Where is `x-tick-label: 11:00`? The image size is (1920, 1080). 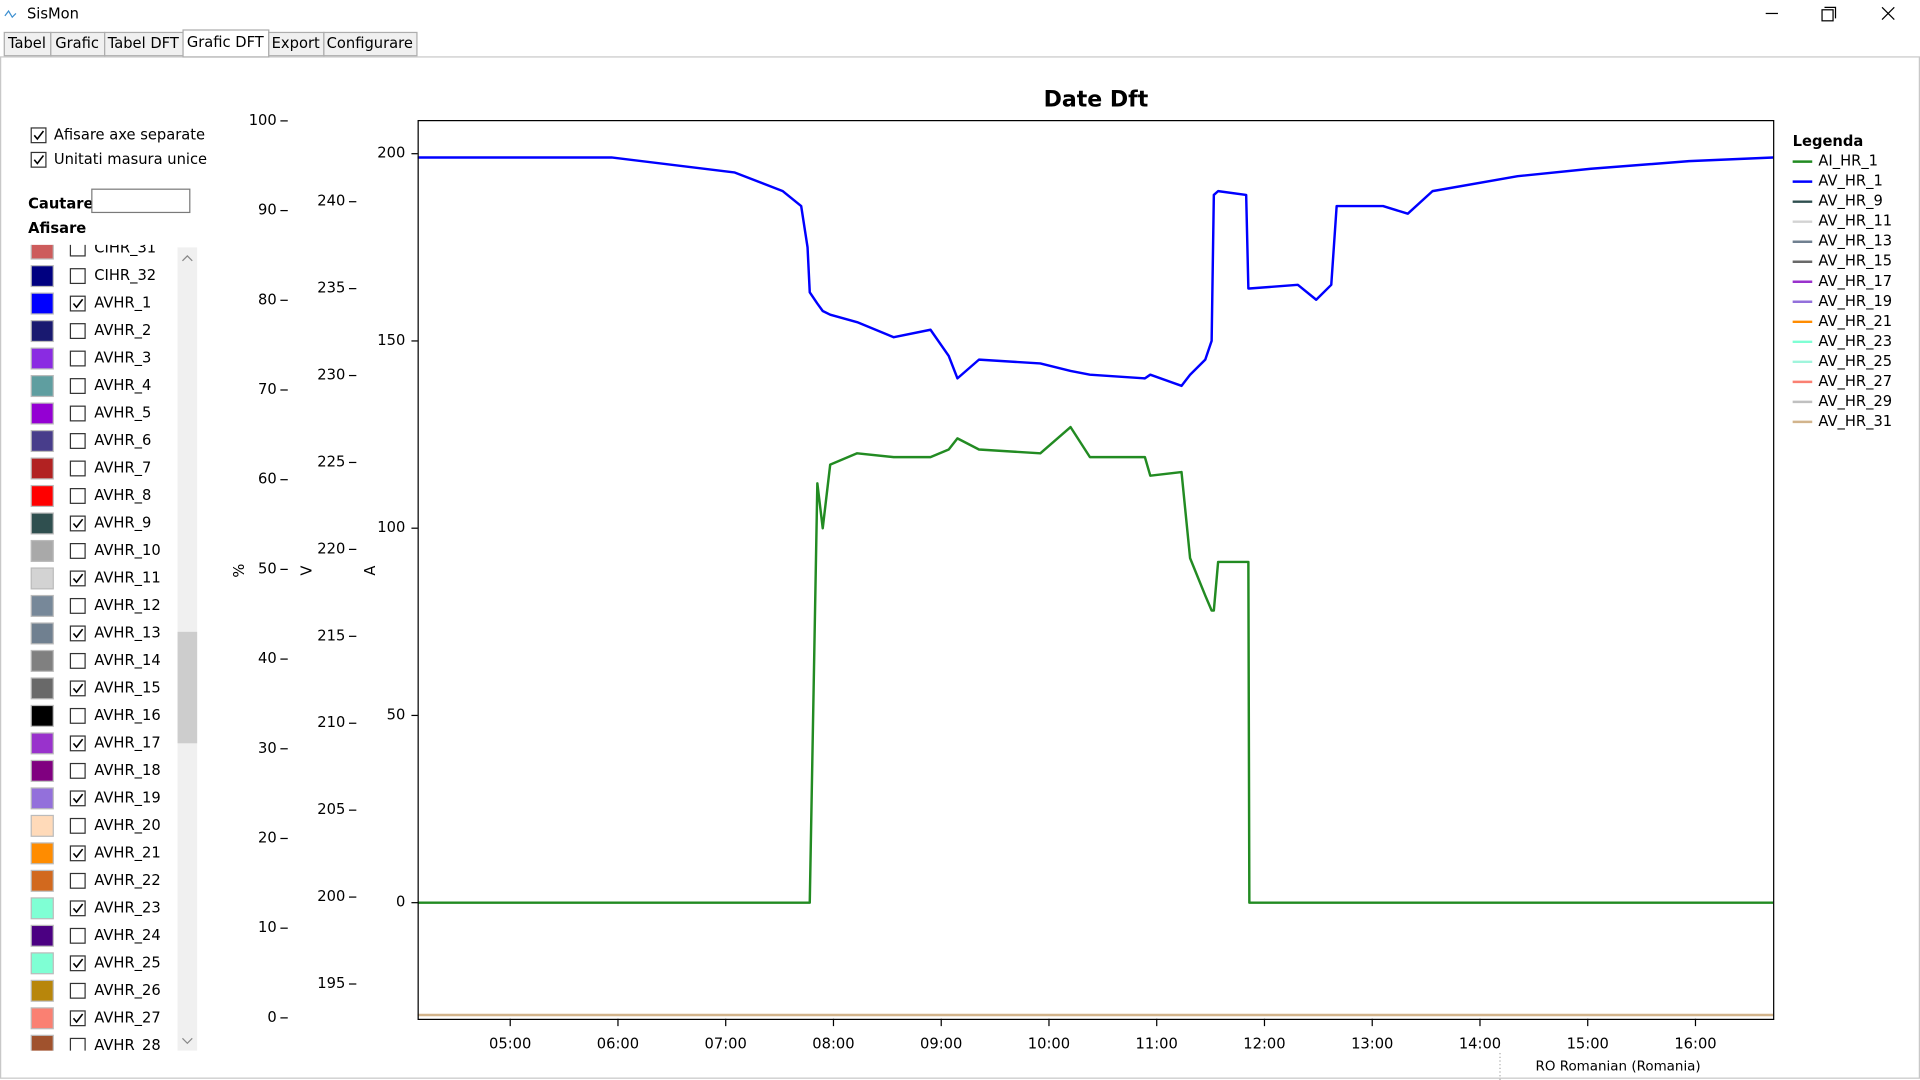 x-tick-label: 11:00 is located at coordinates (1157, 1043).